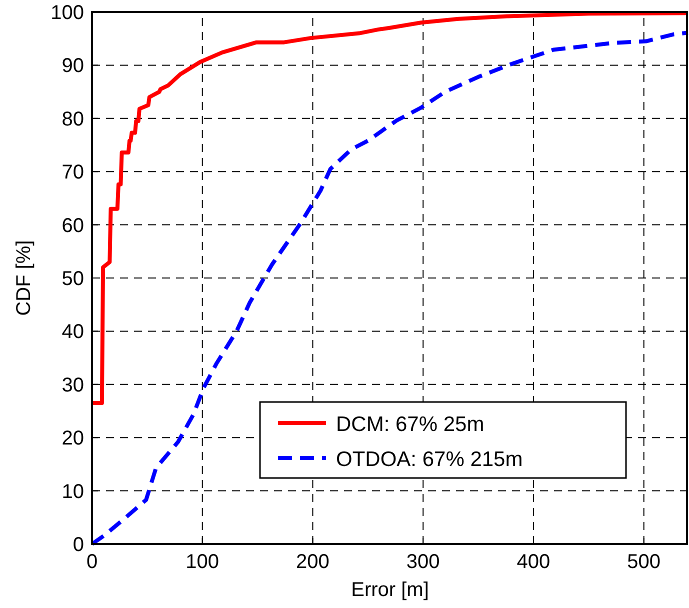  I want to click on x-tick-label: 100, so click(203, 562).